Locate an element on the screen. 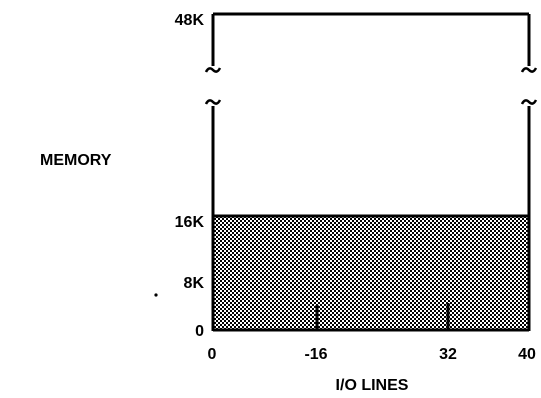 The image size is (541, 398). axis-break-left-bottom is located at coordinates (213, 102).